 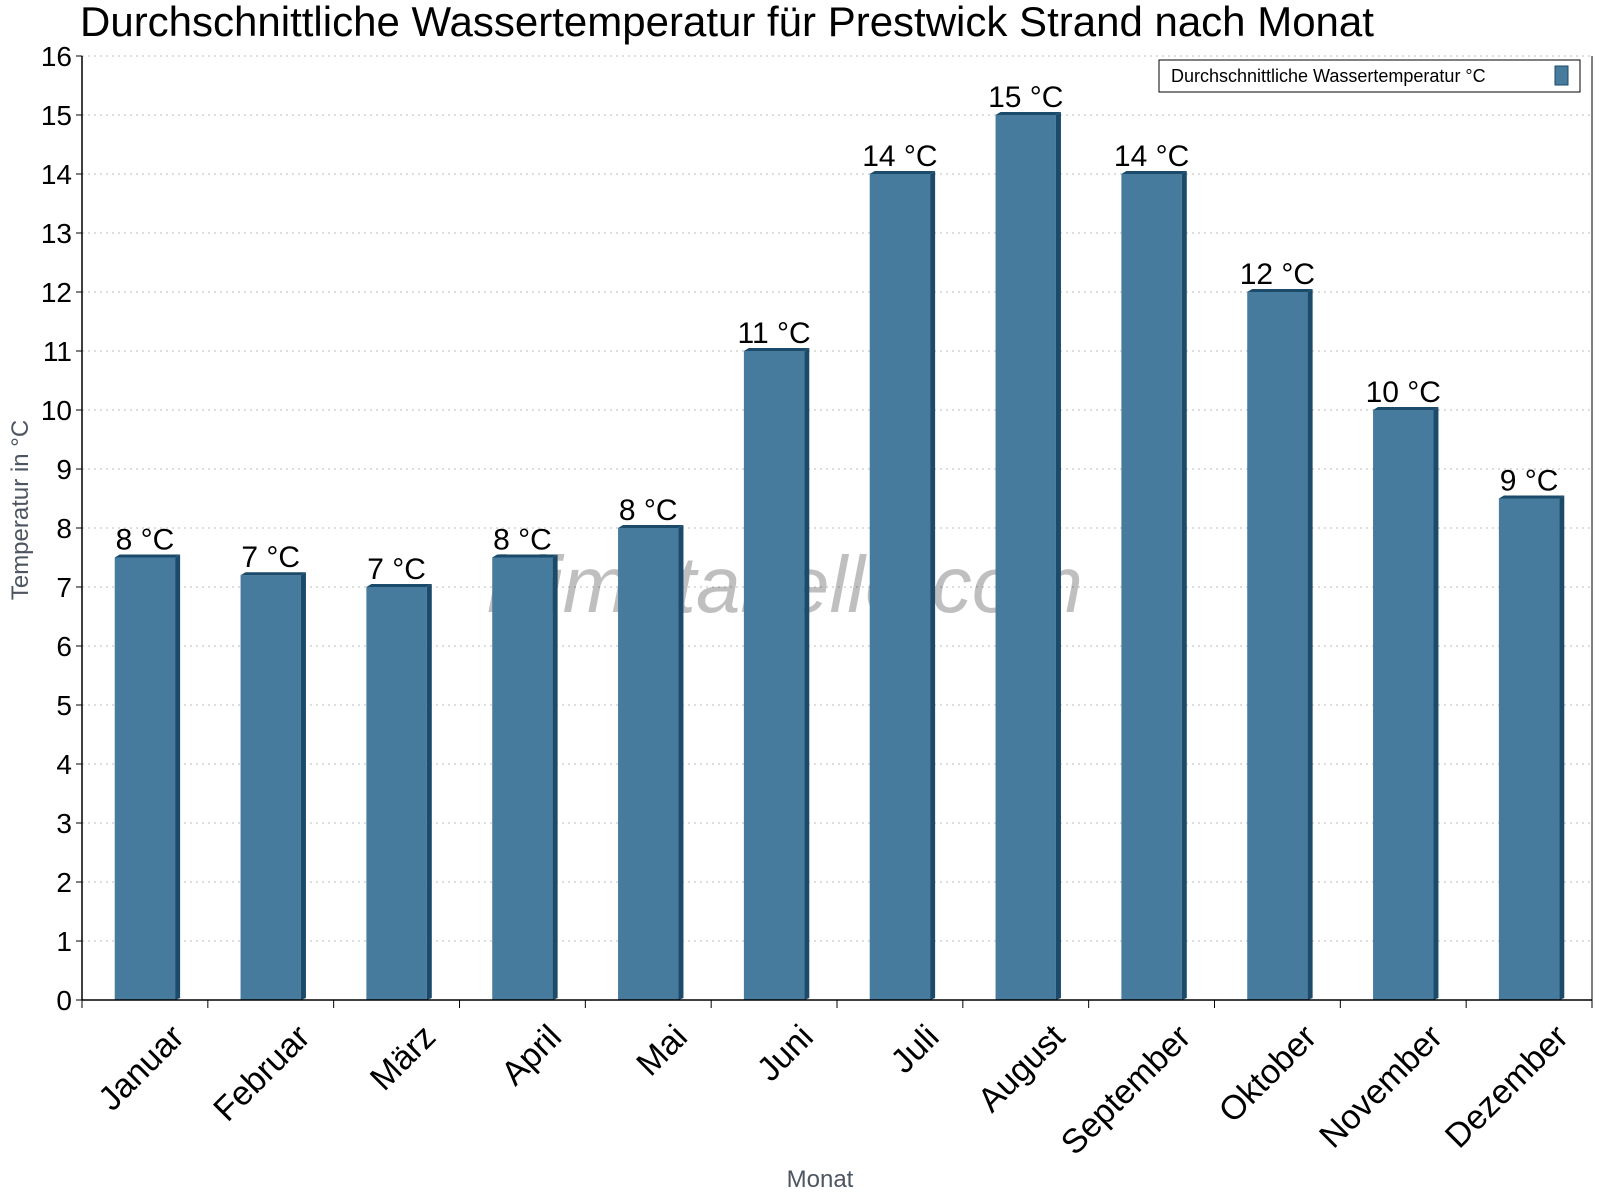 What do you see at coordinates (56, 292) in the screenshot?
I see `y-tick-label: 12` at bounding box center [56, 292].